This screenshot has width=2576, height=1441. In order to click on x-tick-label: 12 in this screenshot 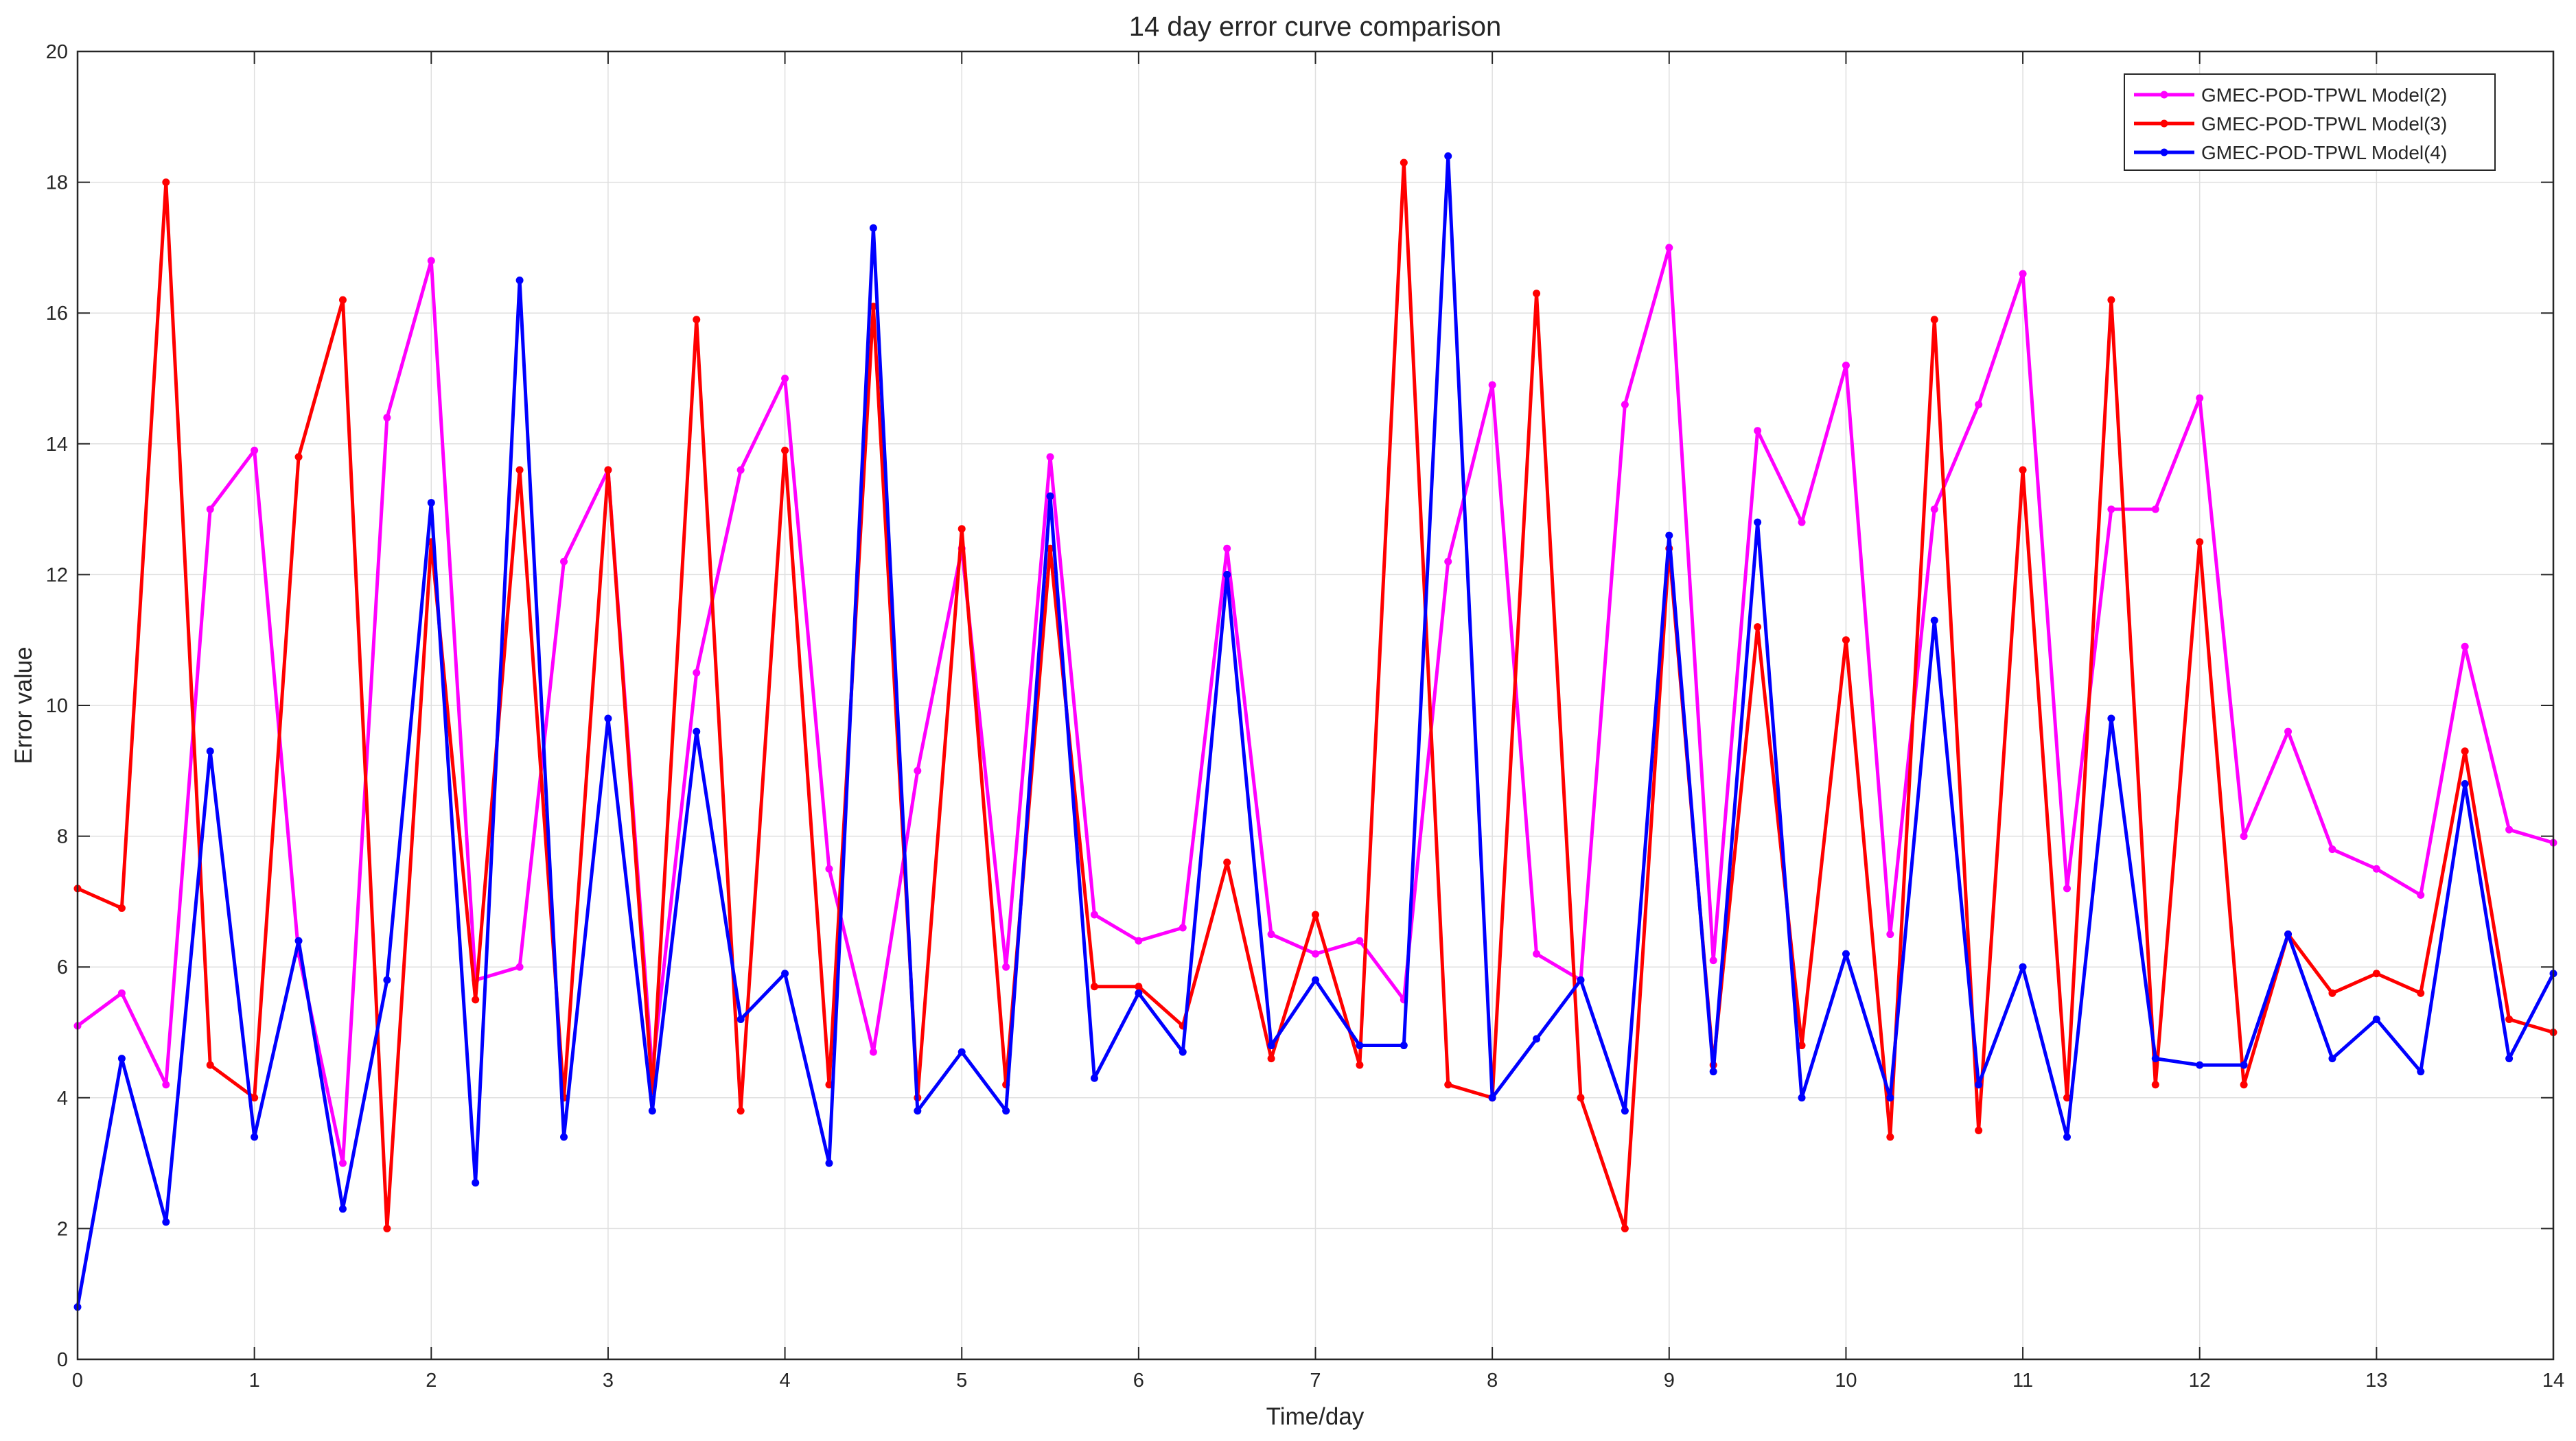, I will do `click(2200, 1381)`.